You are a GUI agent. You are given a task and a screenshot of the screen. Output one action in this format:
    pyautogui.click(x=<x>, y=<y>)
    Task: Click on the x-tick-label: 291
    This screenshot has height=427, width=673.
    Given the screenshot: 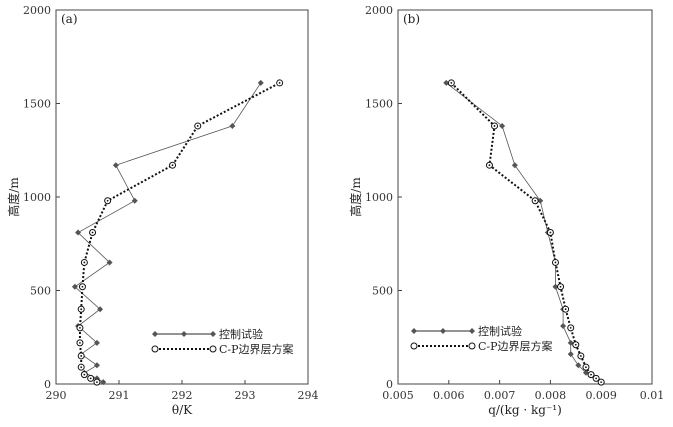 What is the action you would take?
    pyautogui.click(x=119, y=395)
    